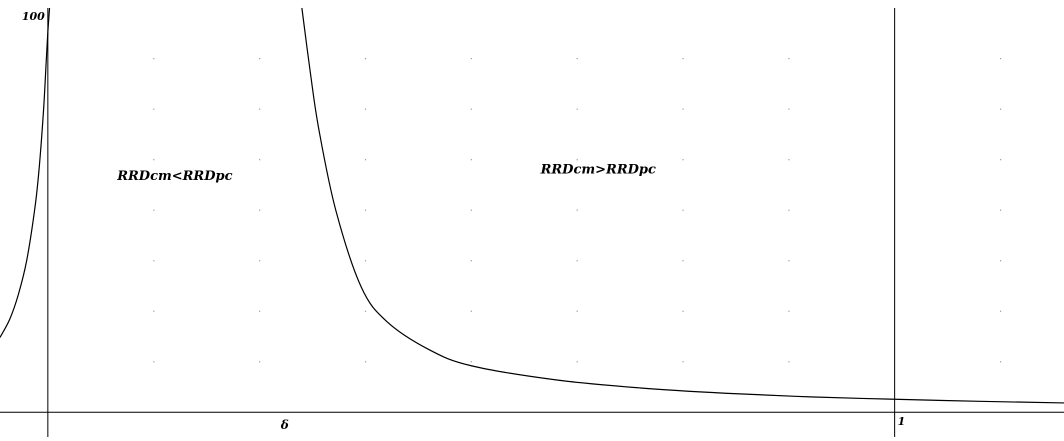 This screenshot has width=1064, height=441. What do you see at coordinates (284, 425) in the screenshot?
I see `x-axis-label: δ` at bounding box center [284, 425].